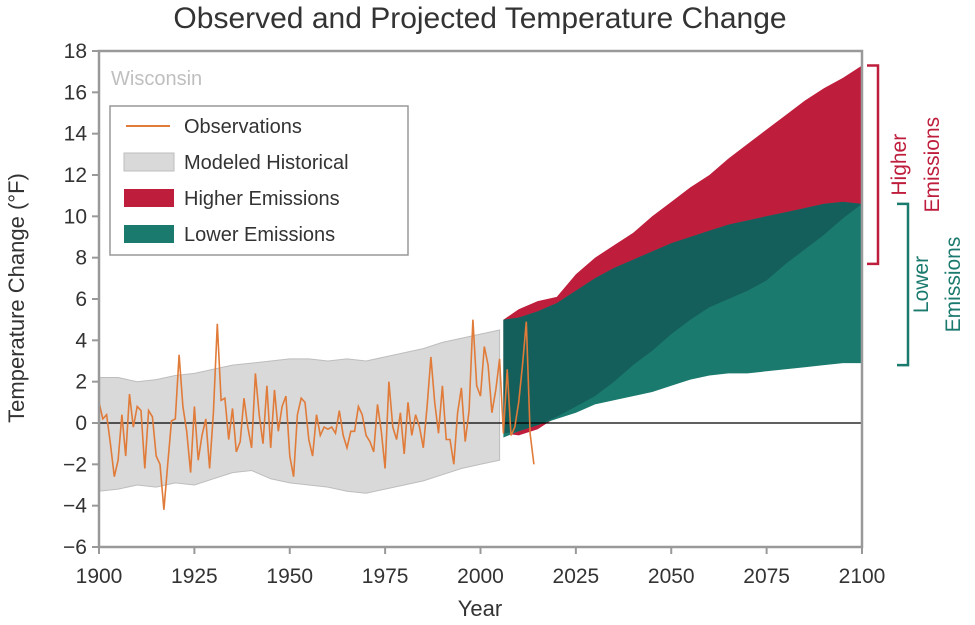  Describe the element at coordinates (75, 51) in the screenshot. I see `y-tick-label: 18` at that location.